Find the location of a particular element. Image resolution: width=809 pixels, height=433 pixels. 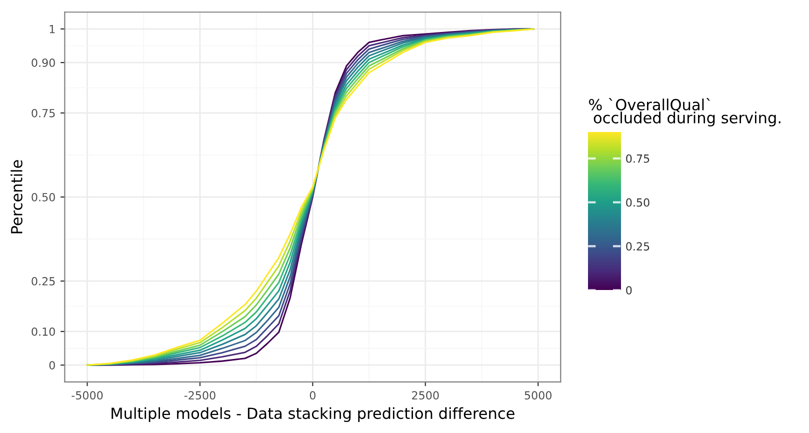

y-tick-label: 0.75 is located at coordinates (43, 113).